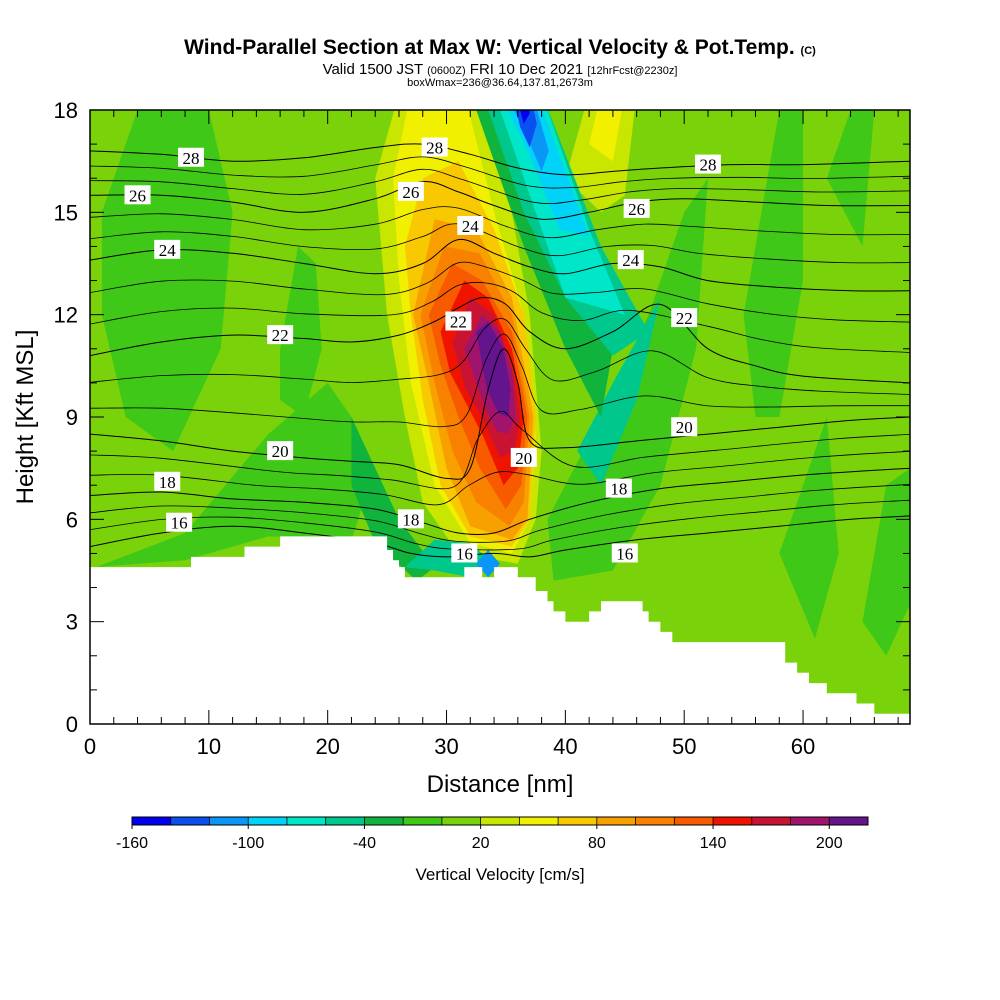 This screenshot has width=1000, height=1000. Describe the element at coordinates (597, 843) in the screenshot. I see `colorbar-tick-label: 80` at that location.